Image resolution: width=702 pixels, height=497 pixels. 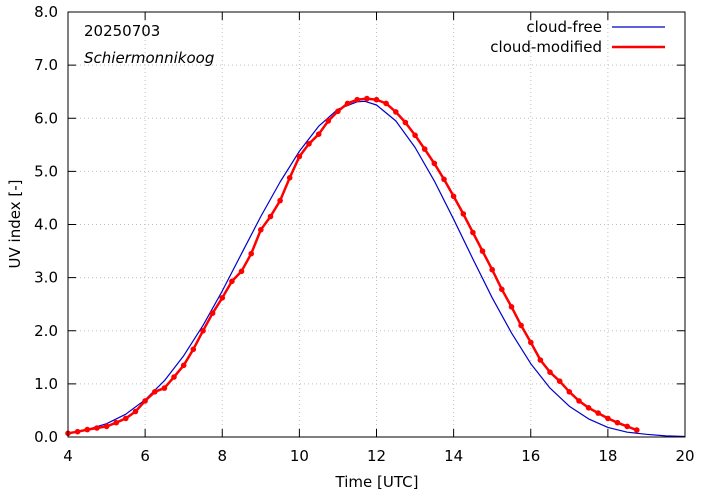 What do you see at coordinates (299, 456) in the screenshot?
I see `x-tick-label: 10` at bounding box center [299, 456].